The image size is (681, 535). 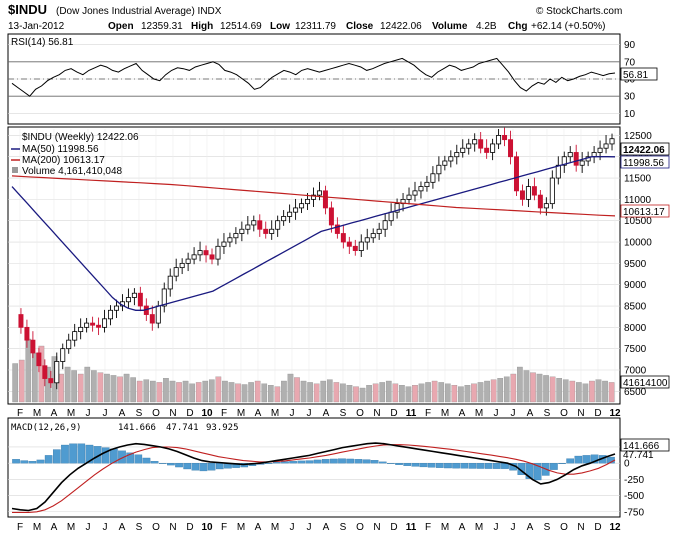 What do you see at coordinates (580, 527) in the screenshot?
I see `macd-x-tick: N` at bounding box center [580, 527].